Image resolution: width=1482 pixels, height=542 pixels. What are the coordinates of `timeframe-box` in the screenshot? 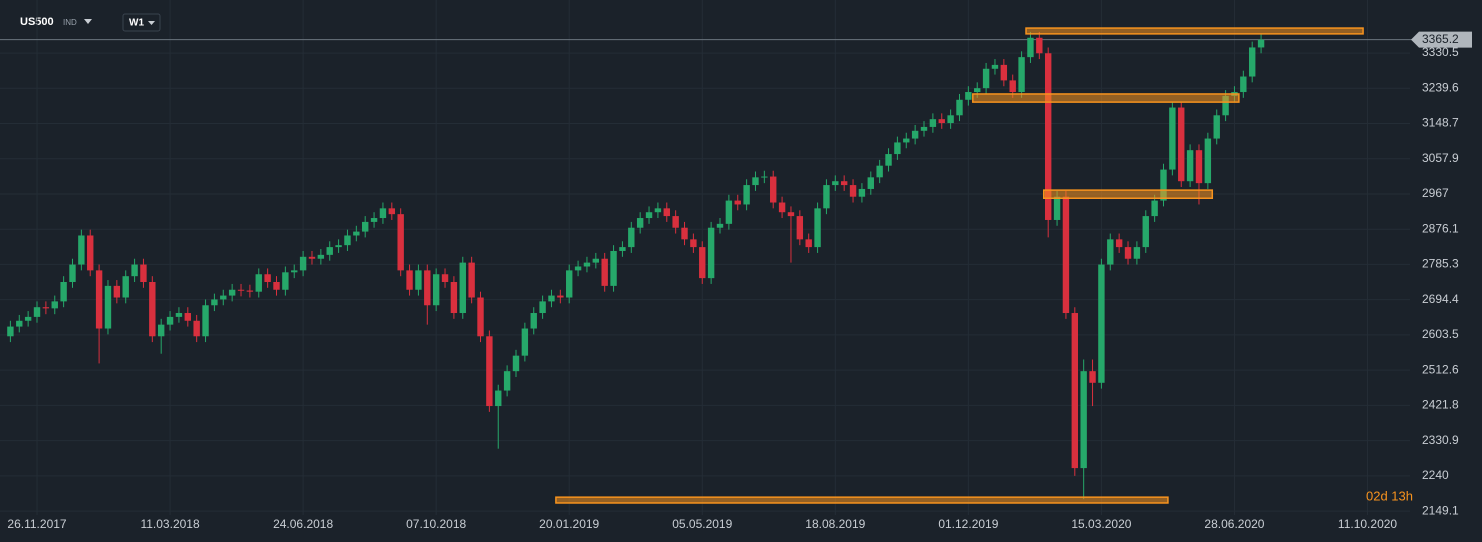 It's located at (141, 22).